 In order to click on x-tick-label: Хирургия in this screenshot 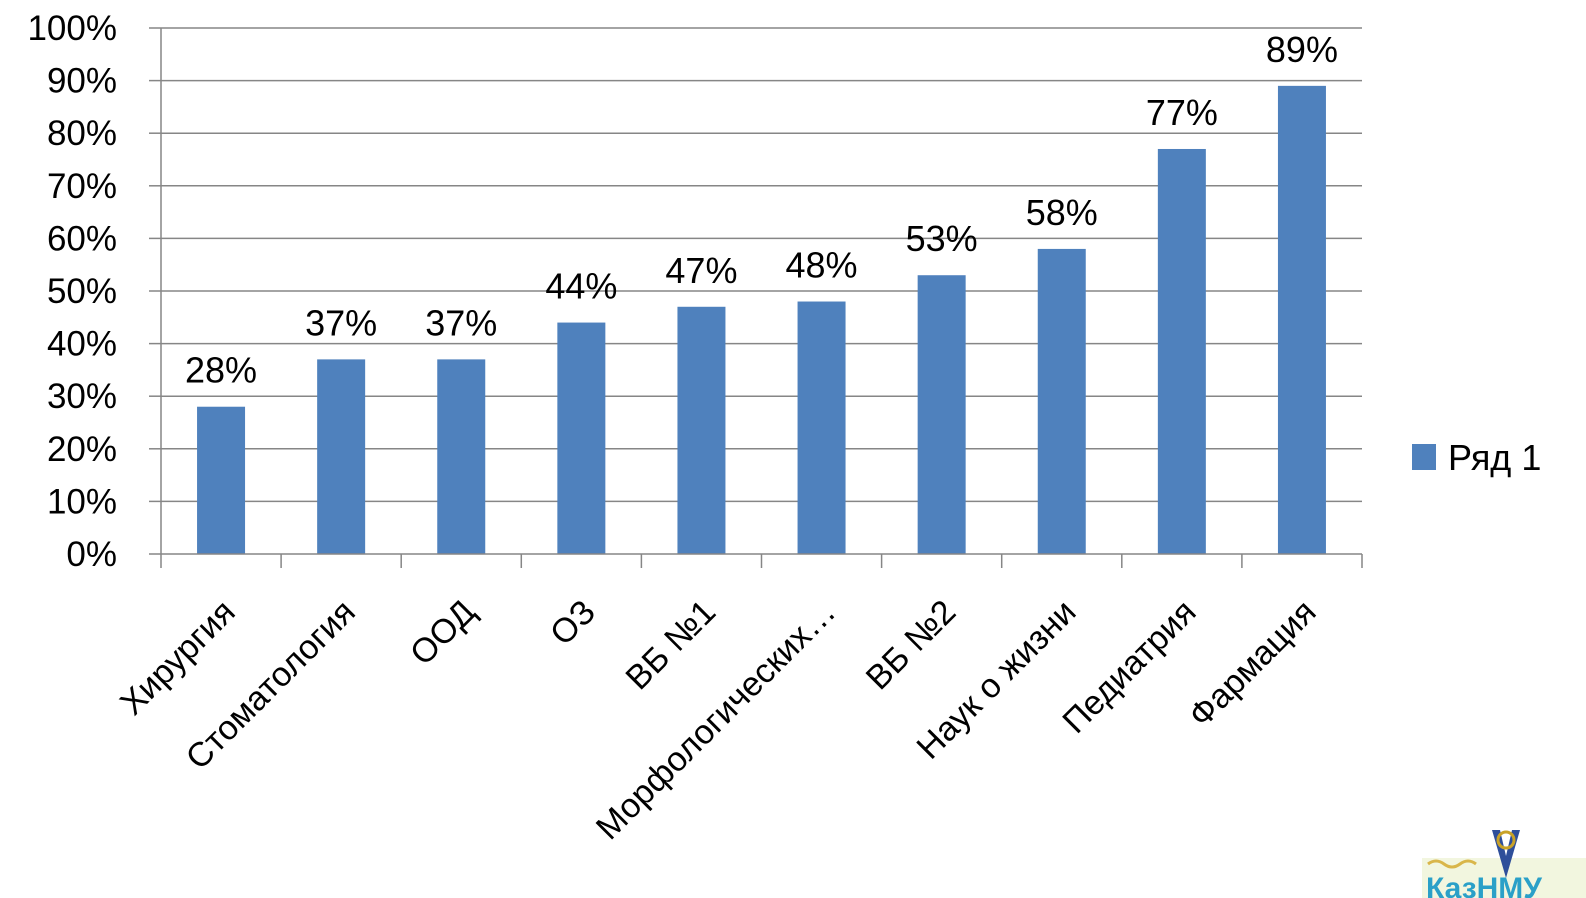, I will do `click(178, 658)`.